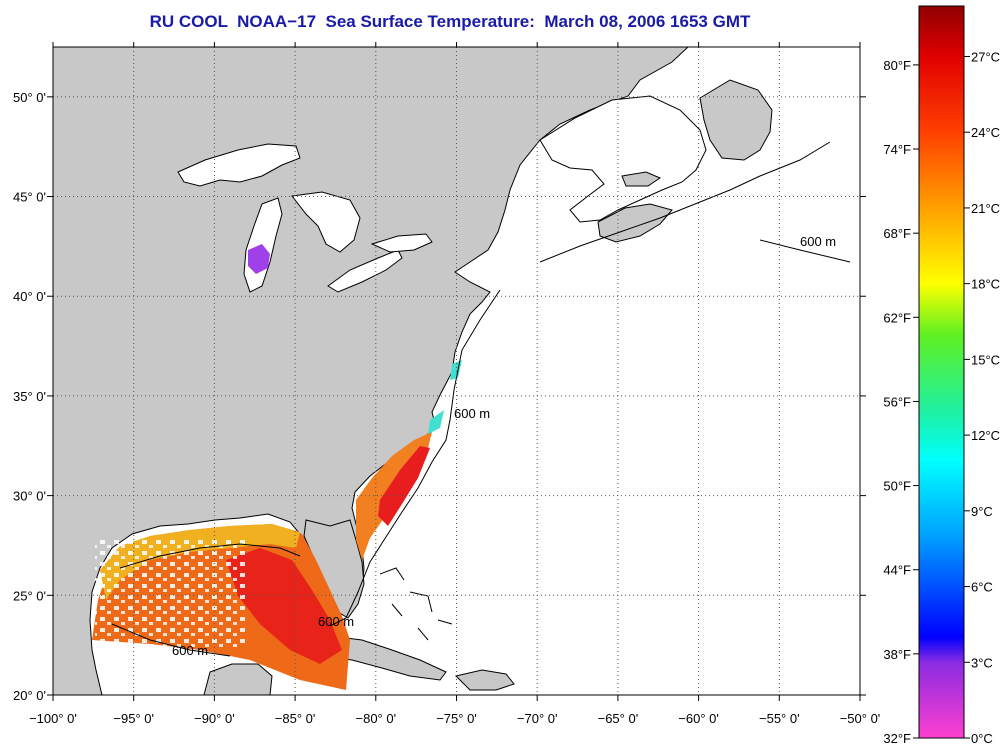 The image size is (1008, 754). I want to click on lake-erie, so click(365, 271).